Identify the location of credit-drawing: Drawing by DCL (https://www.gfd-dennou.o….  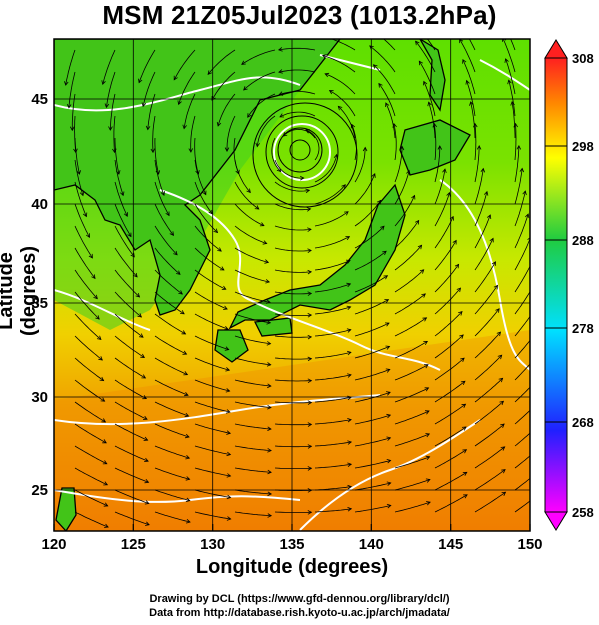
(299, 599).